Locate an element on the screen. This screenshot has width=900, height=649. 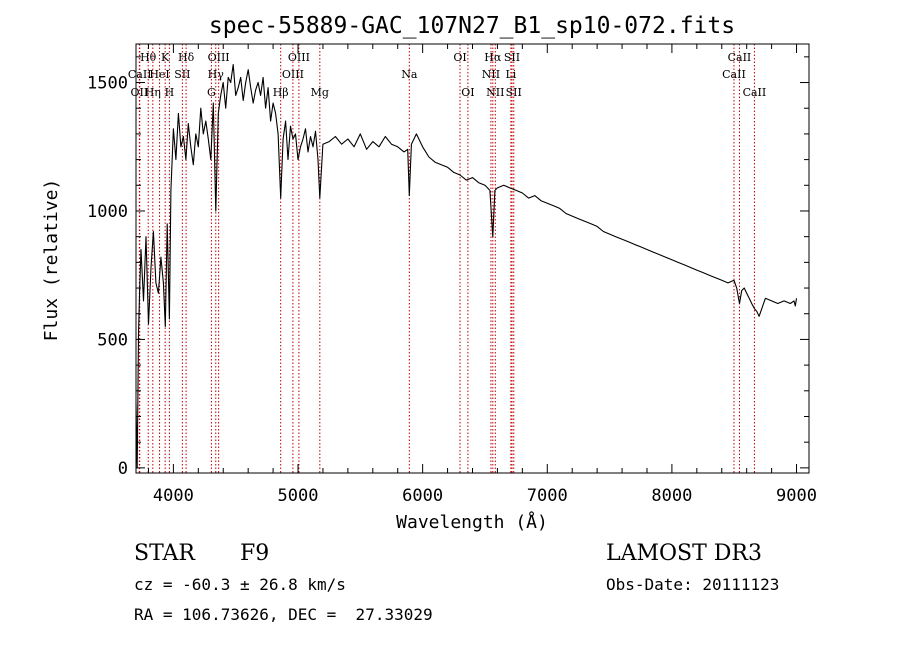
marker-label: HeI is located at coordinates (159, 74).